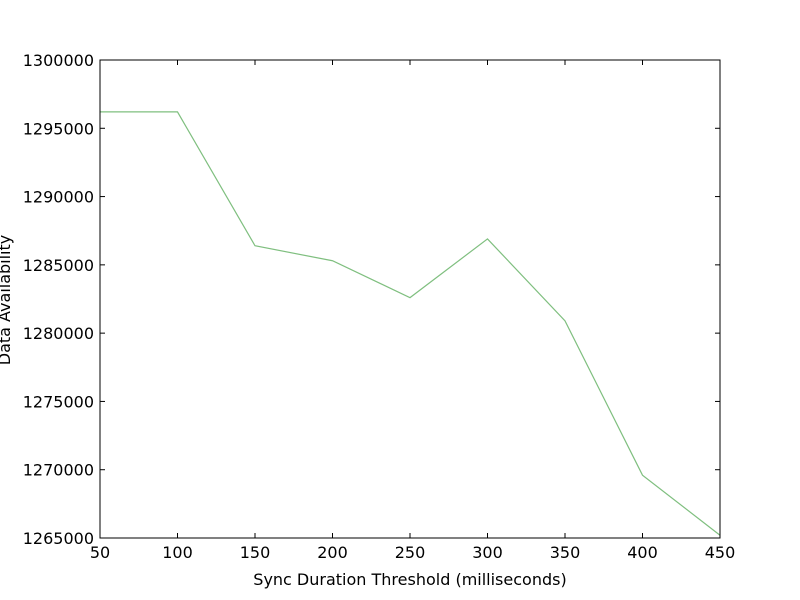  What do you see at coordinates (642, 552) in the screenshot?
I see `x-tick-label: 400` at bounding box center [642, 552].